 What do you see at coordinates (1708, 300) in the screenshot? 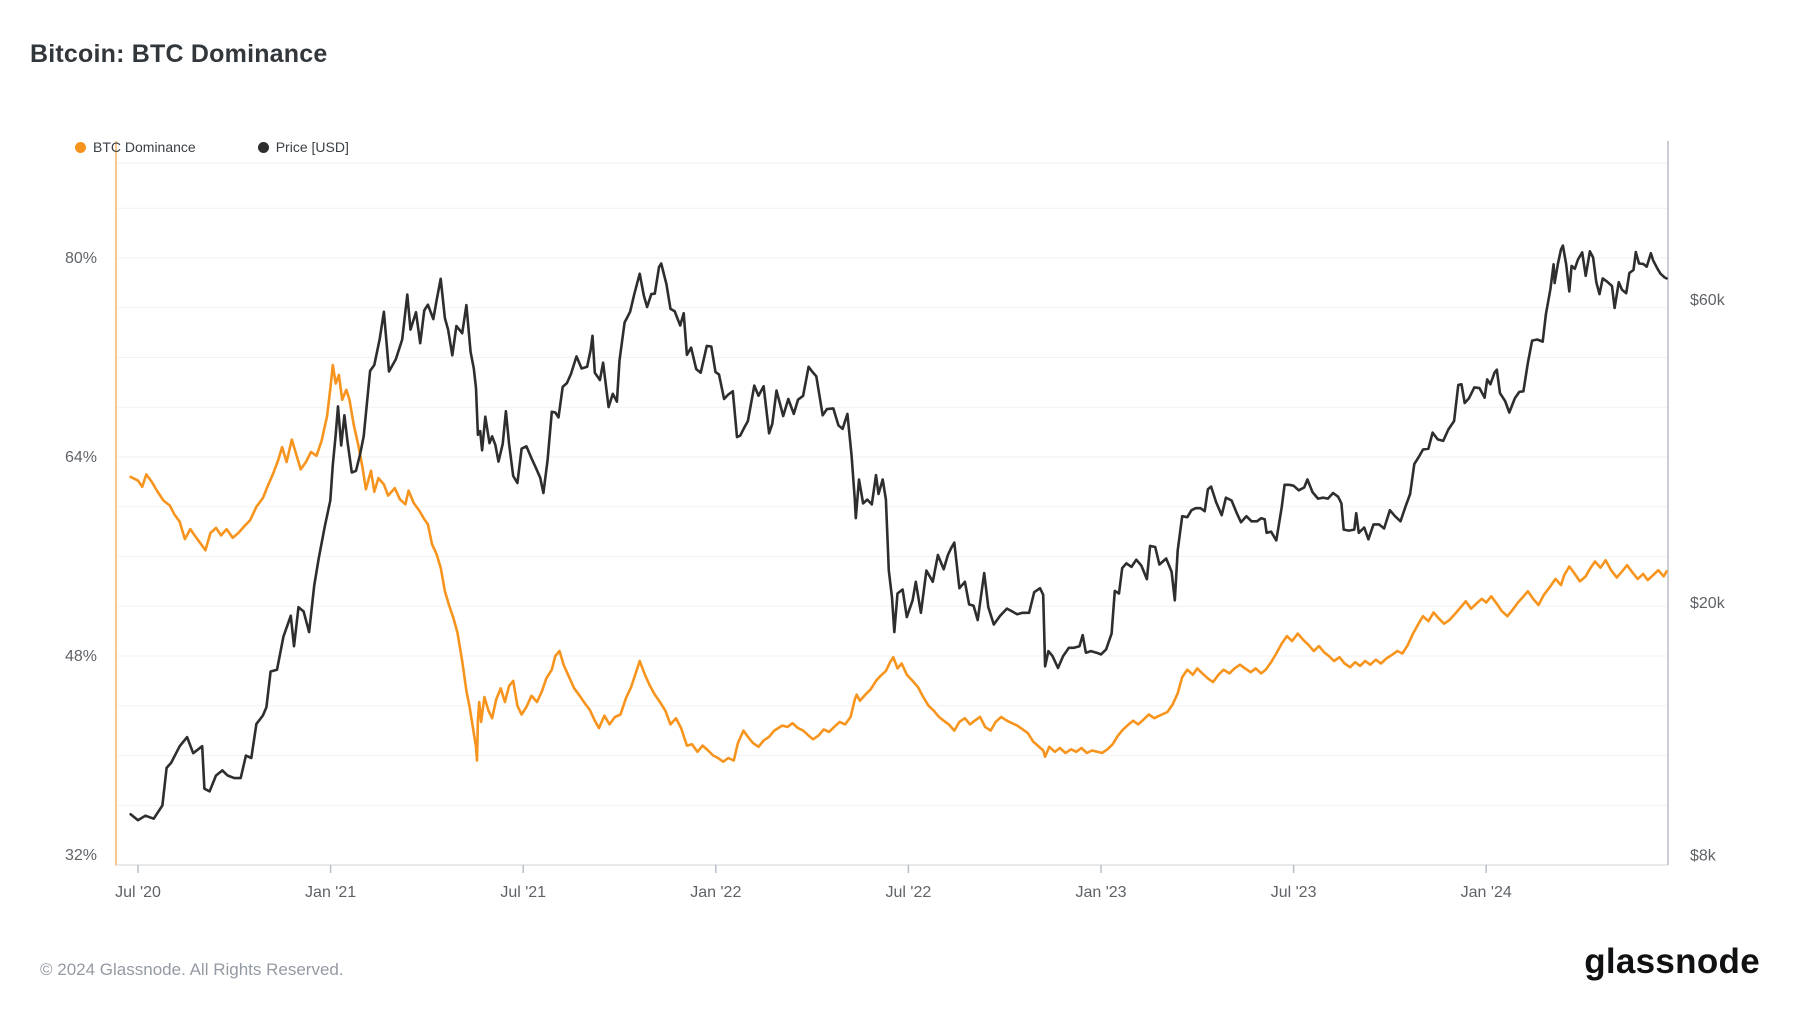
I see `svg-text: $60k` at bounding box center [1708, 300].